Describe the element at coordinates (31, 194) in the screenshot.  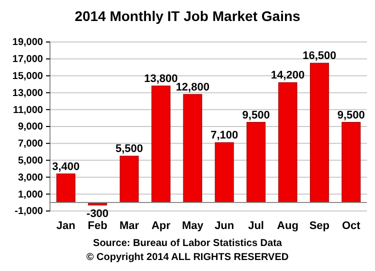
I see `y-tick-label: 1,000` at that location.